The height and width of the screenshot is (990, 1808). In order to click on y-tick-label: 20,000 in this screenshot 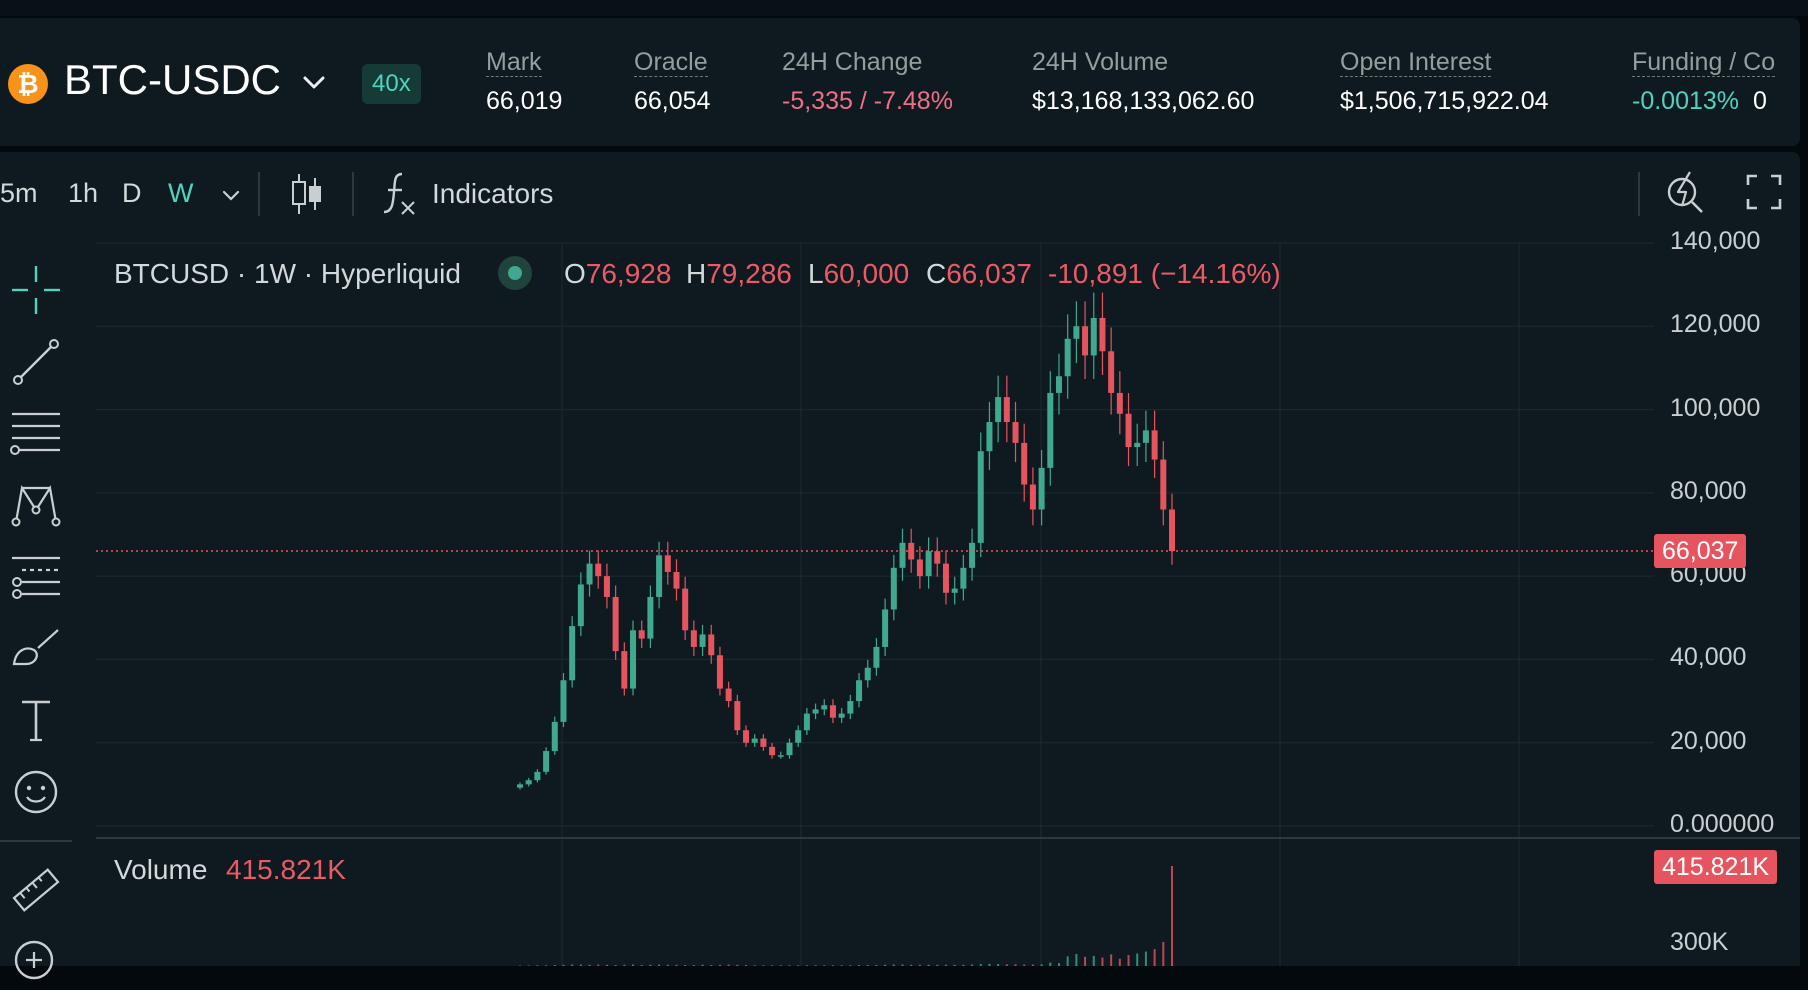, I will do `click(1708, 741)`.